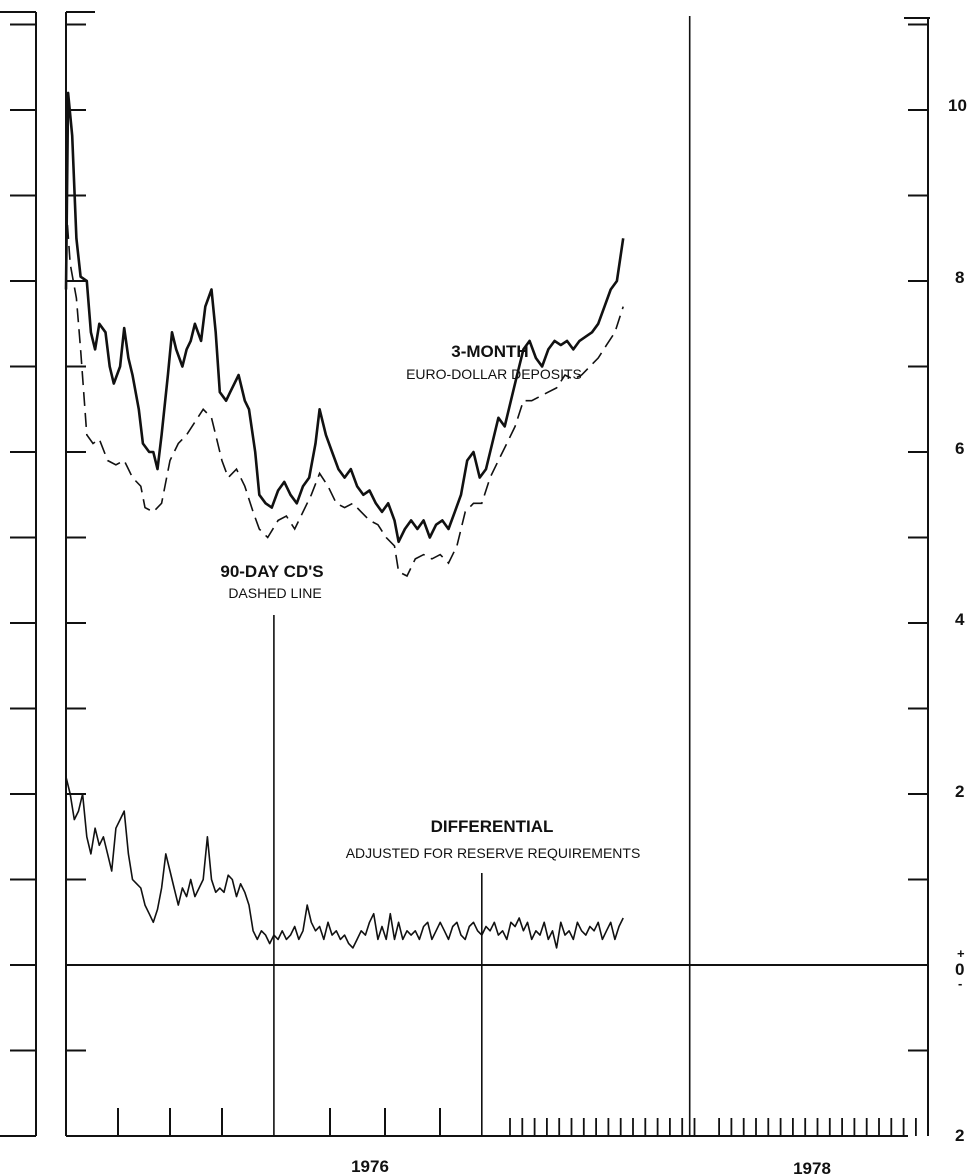 The width and height of the screenshot is (971, 1176). What do you see at coordinates (959, 277) in the screenshot?
I see `y-tick-label-8: 8` at bounding box center [959, 277].